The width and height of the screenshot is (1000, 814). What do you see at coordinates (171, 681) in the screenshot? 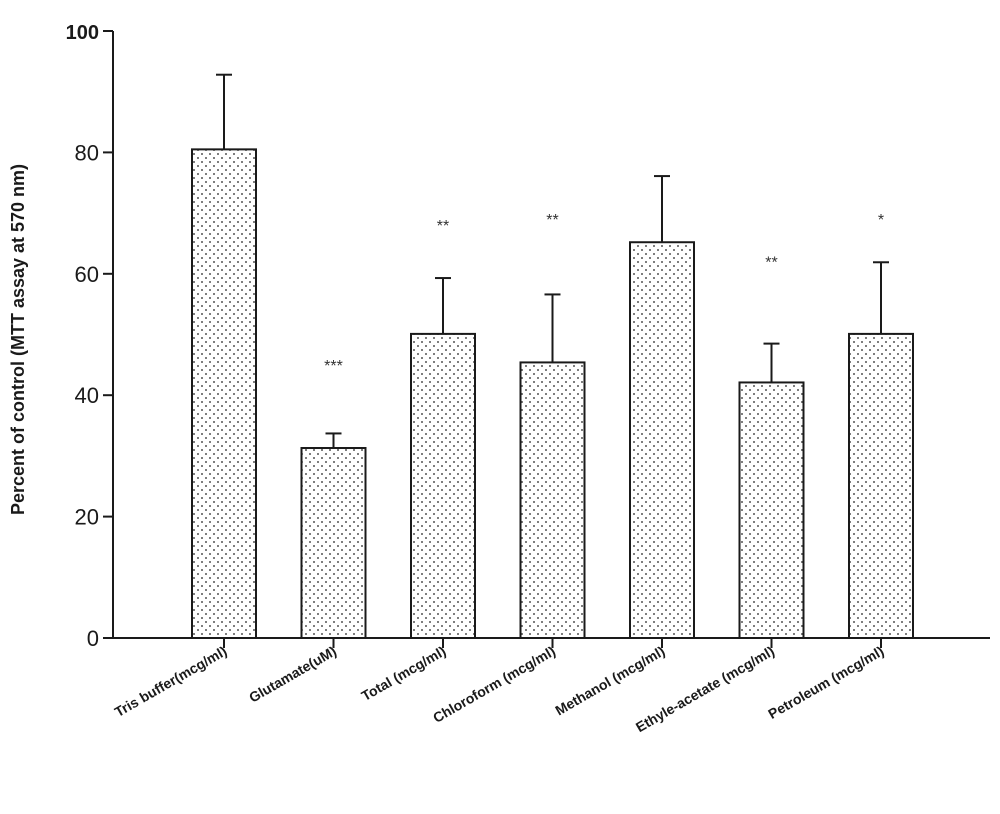
I see `x-tick-label: Tris buffer(mcg/ml)` at bounding box center [171, 681].